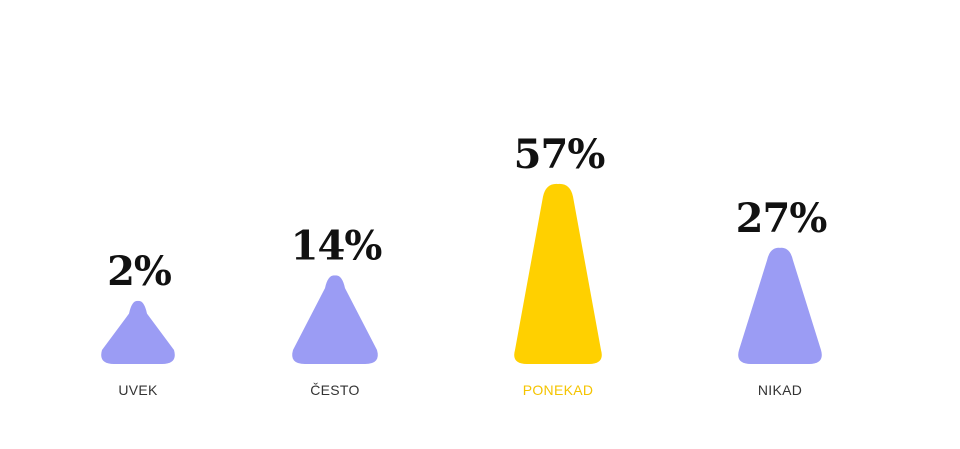 This screenshot has height=449, width=960. I want to click on bar-nikad, so click(780, 305).